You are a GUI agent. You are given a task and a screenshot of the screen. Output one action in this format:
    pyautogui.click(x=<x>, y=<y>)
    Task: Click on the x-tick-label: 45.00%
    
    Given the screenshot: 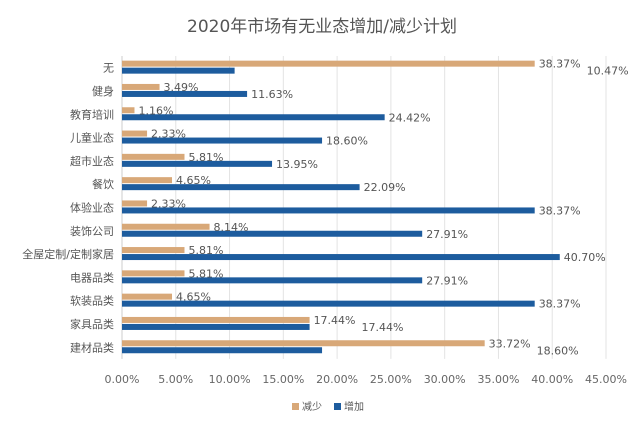 What is the action you would take?
    pyautogui.click(x=606, y=379)
    